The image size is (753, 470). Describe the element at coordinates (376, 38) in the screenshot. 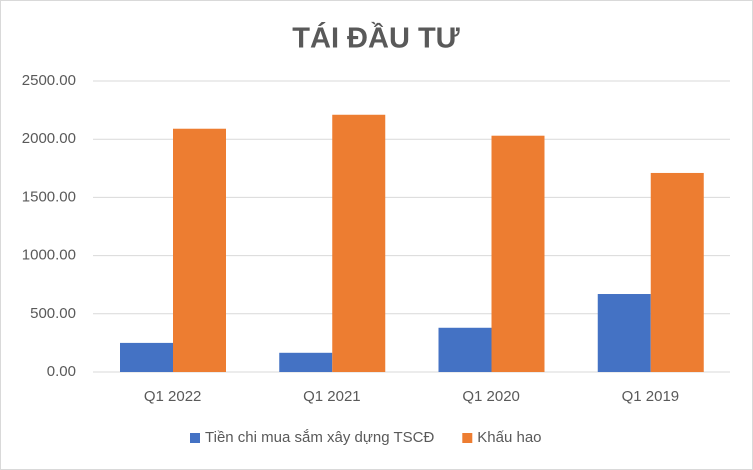

I see `chart-title: TÁI ĐẦU TƯ` at that location.